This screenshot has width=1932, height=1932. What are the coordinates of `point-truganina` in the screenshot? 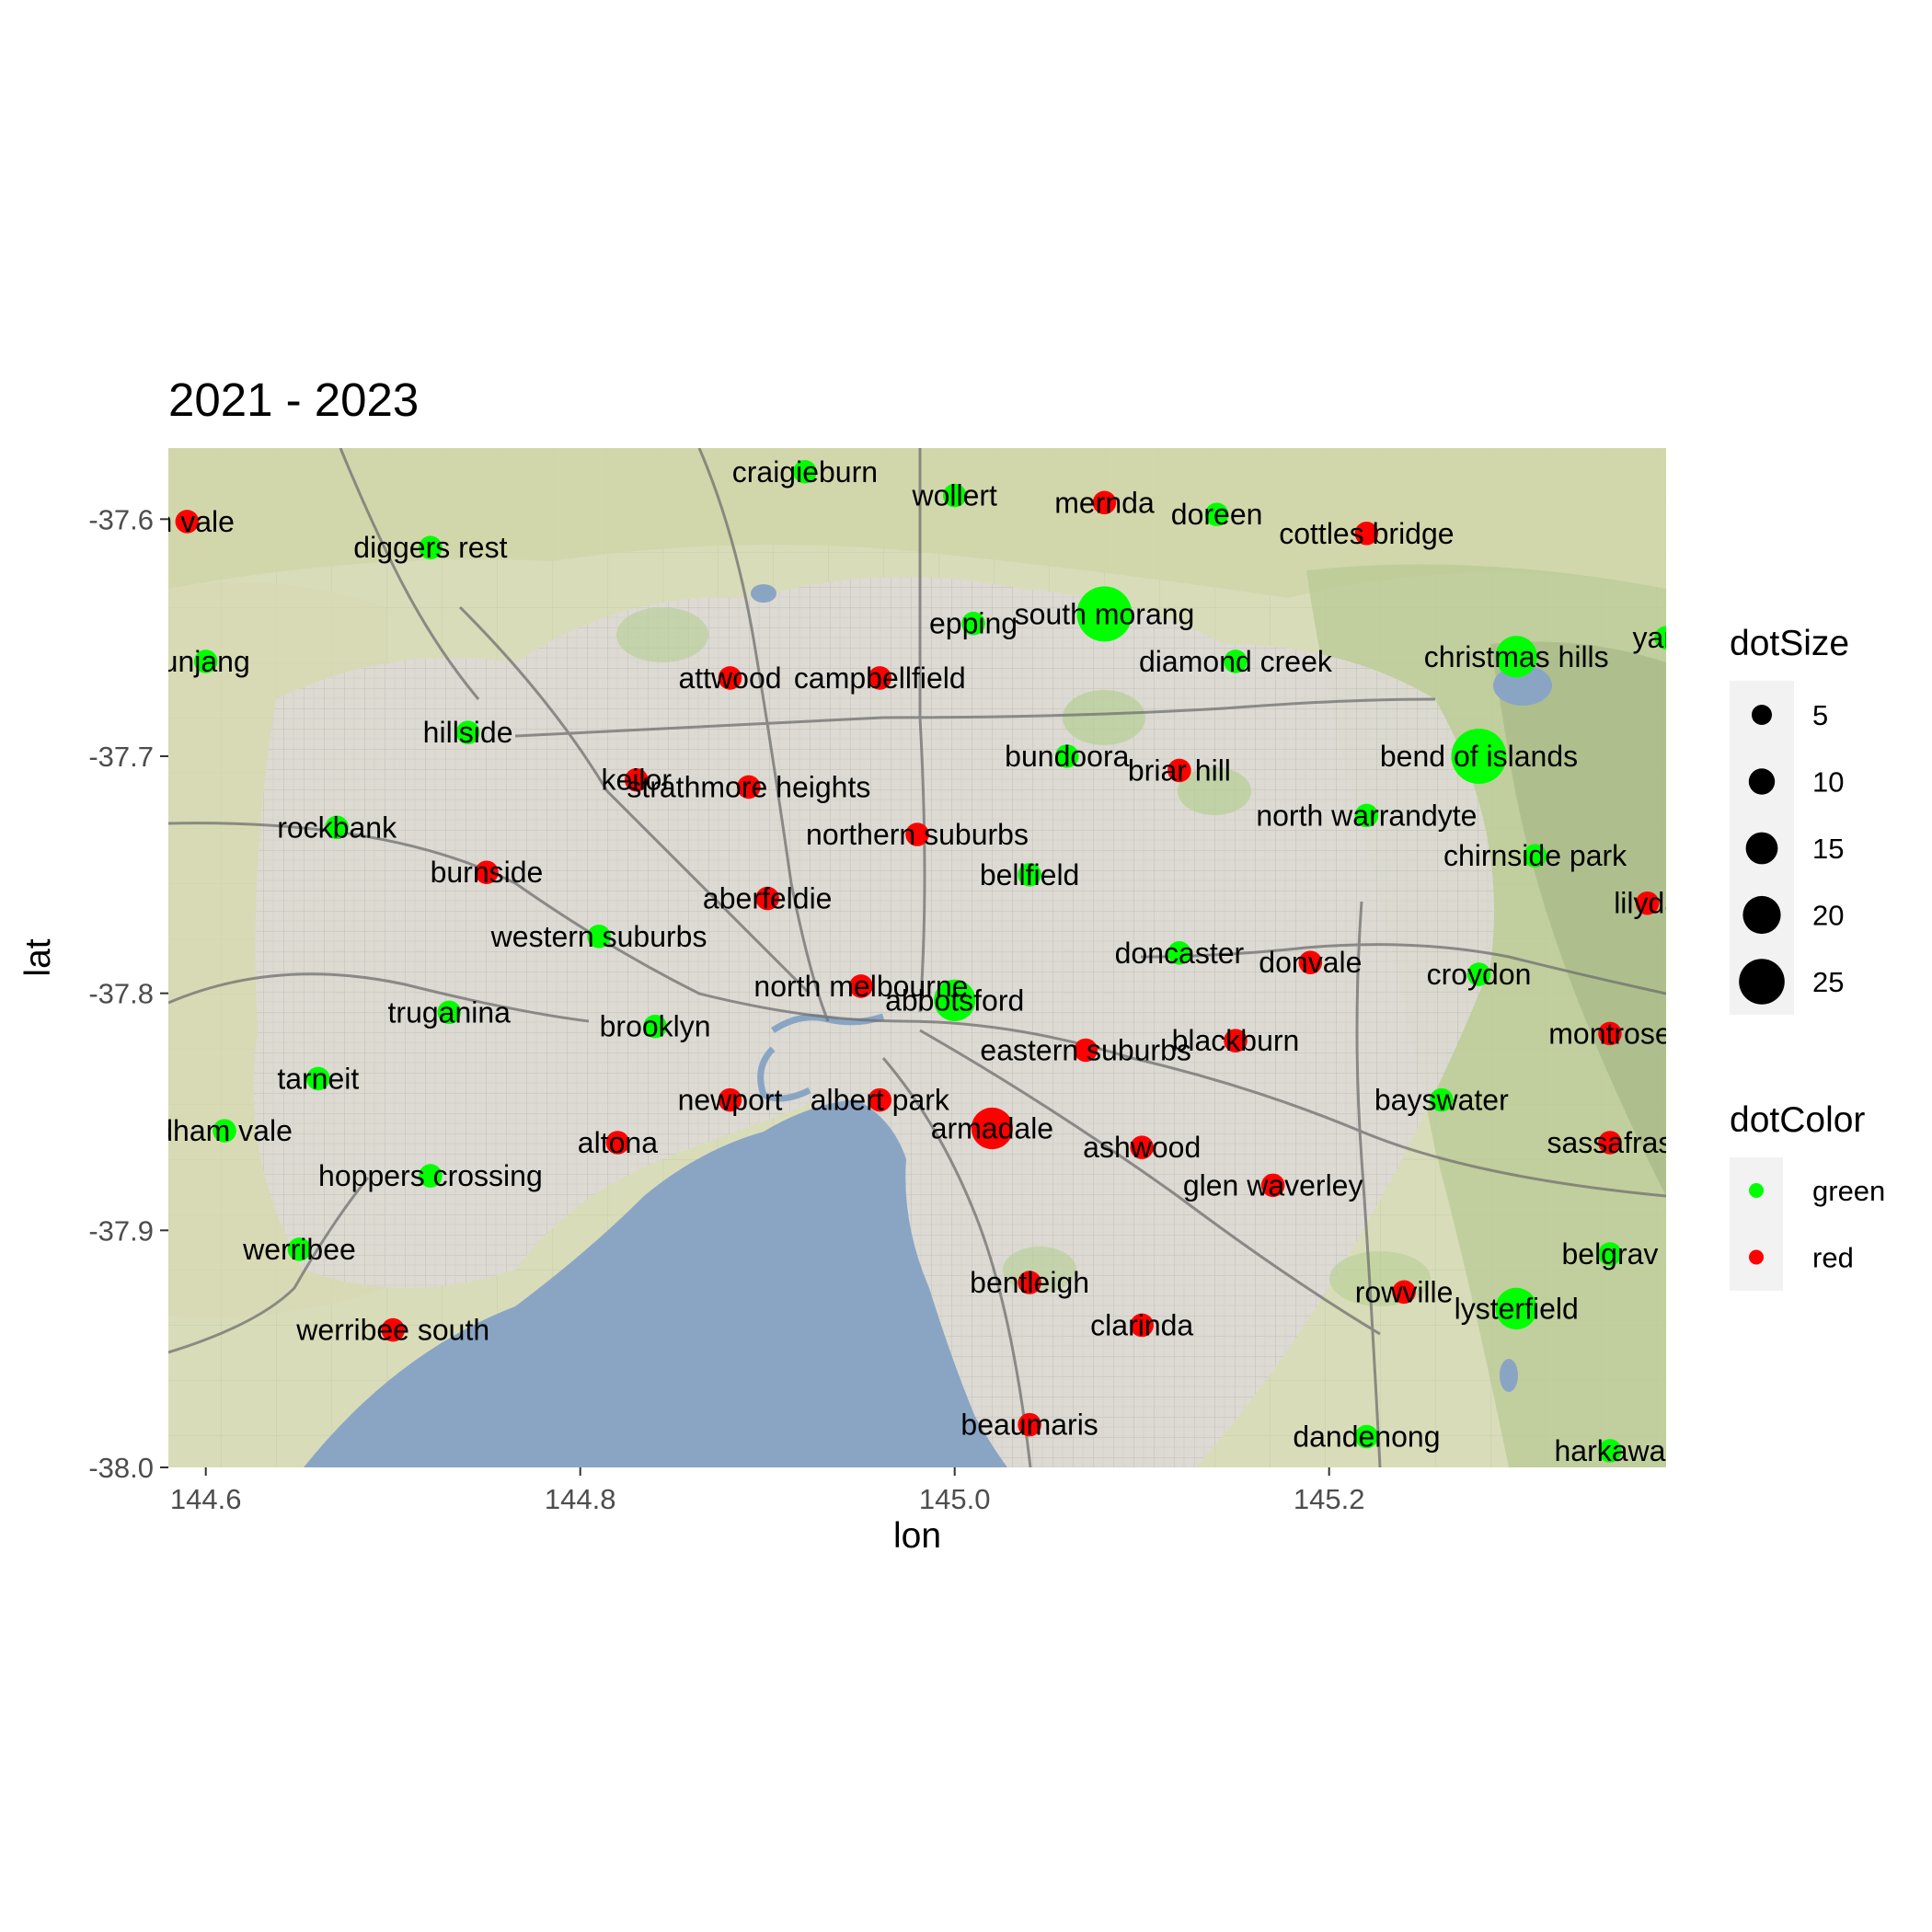 It's located at (449, 1012).